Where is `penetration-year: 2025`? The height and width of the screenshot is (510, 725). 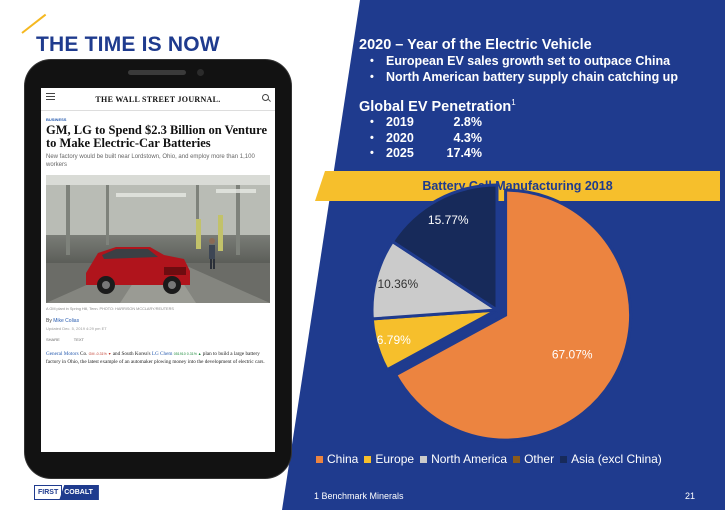 penetration-year: 2025 is located at coordinates (400, 153).